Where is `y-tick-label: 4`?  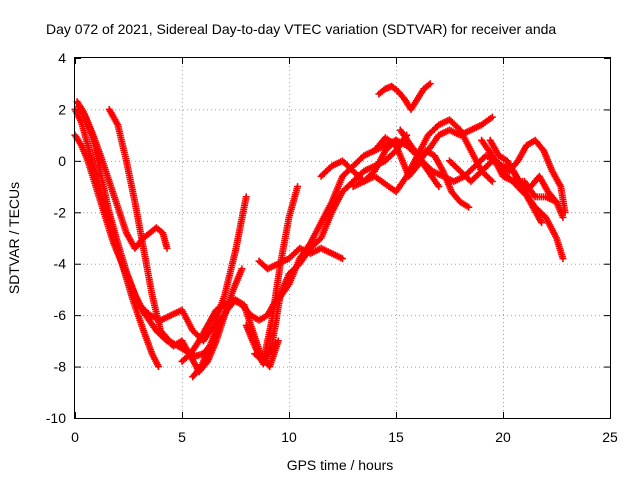 y-tick-label: 4 is located at coordinates (62, 58).